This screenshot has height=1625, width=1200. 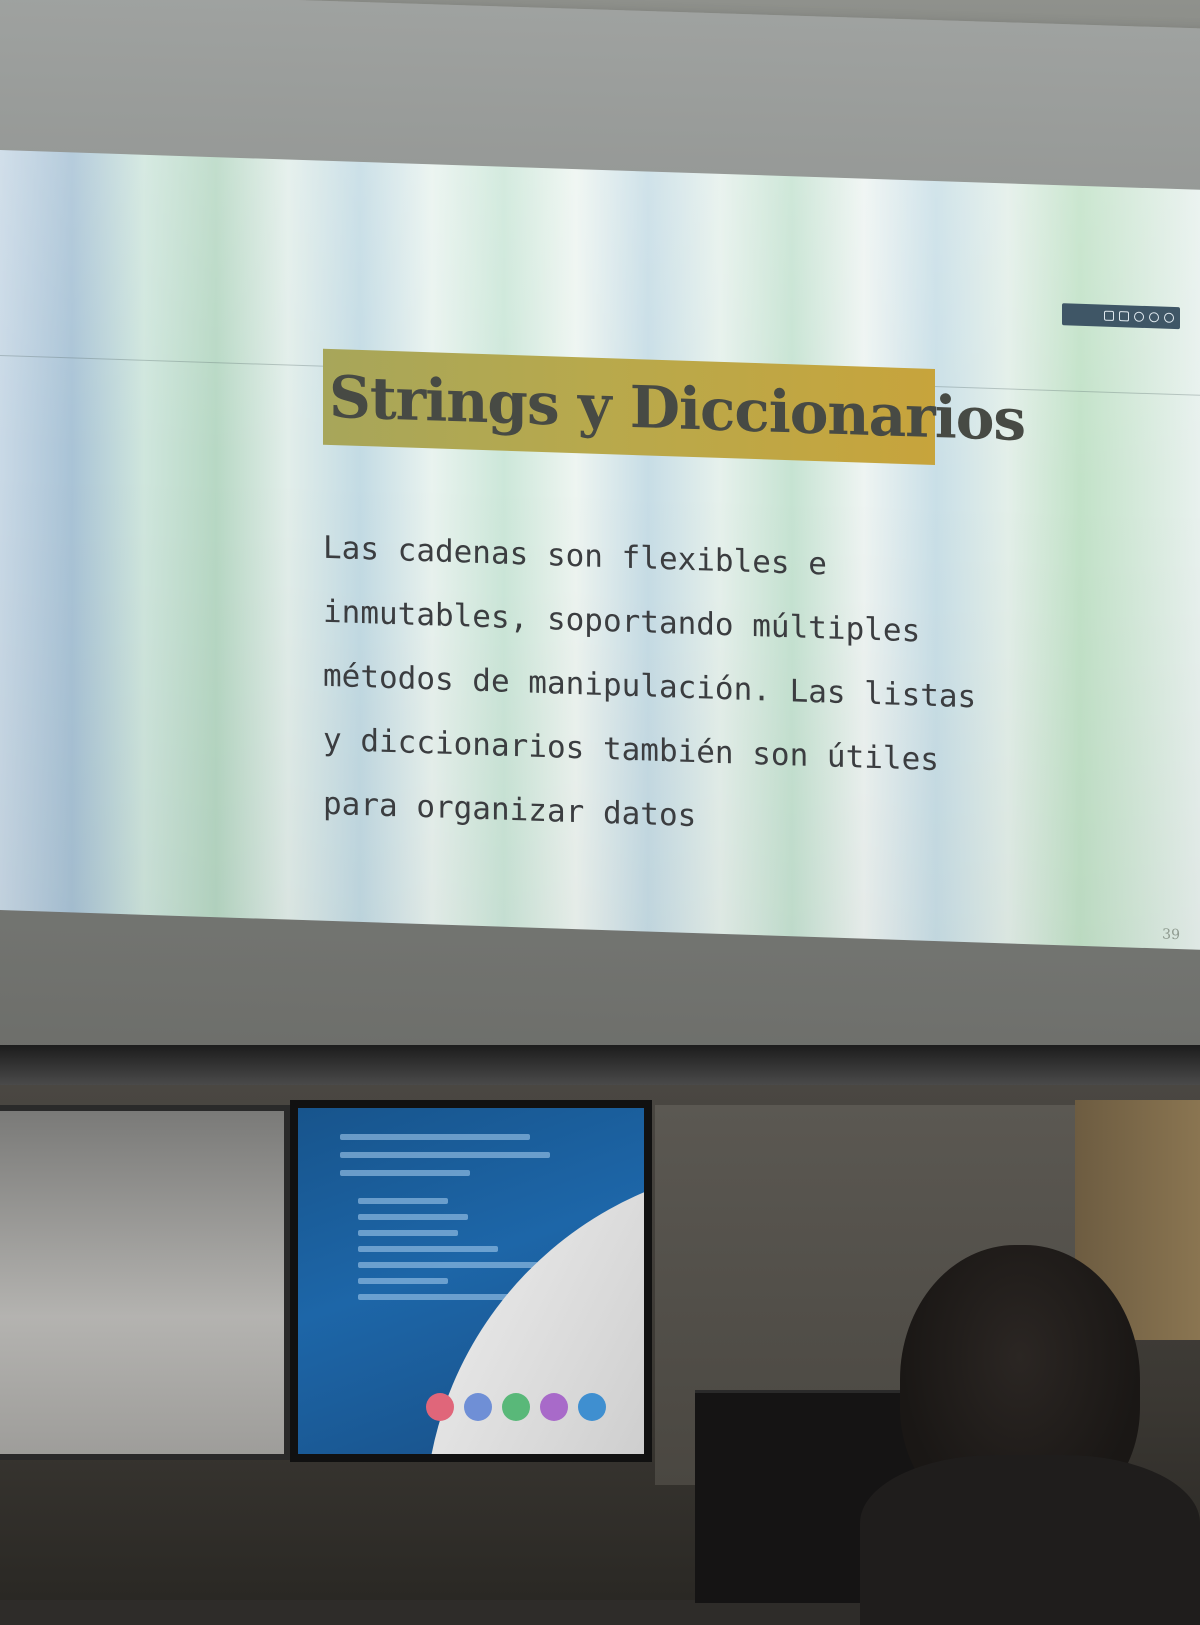 I want to click on tv-icon-row, so click(x=516, y=1407).